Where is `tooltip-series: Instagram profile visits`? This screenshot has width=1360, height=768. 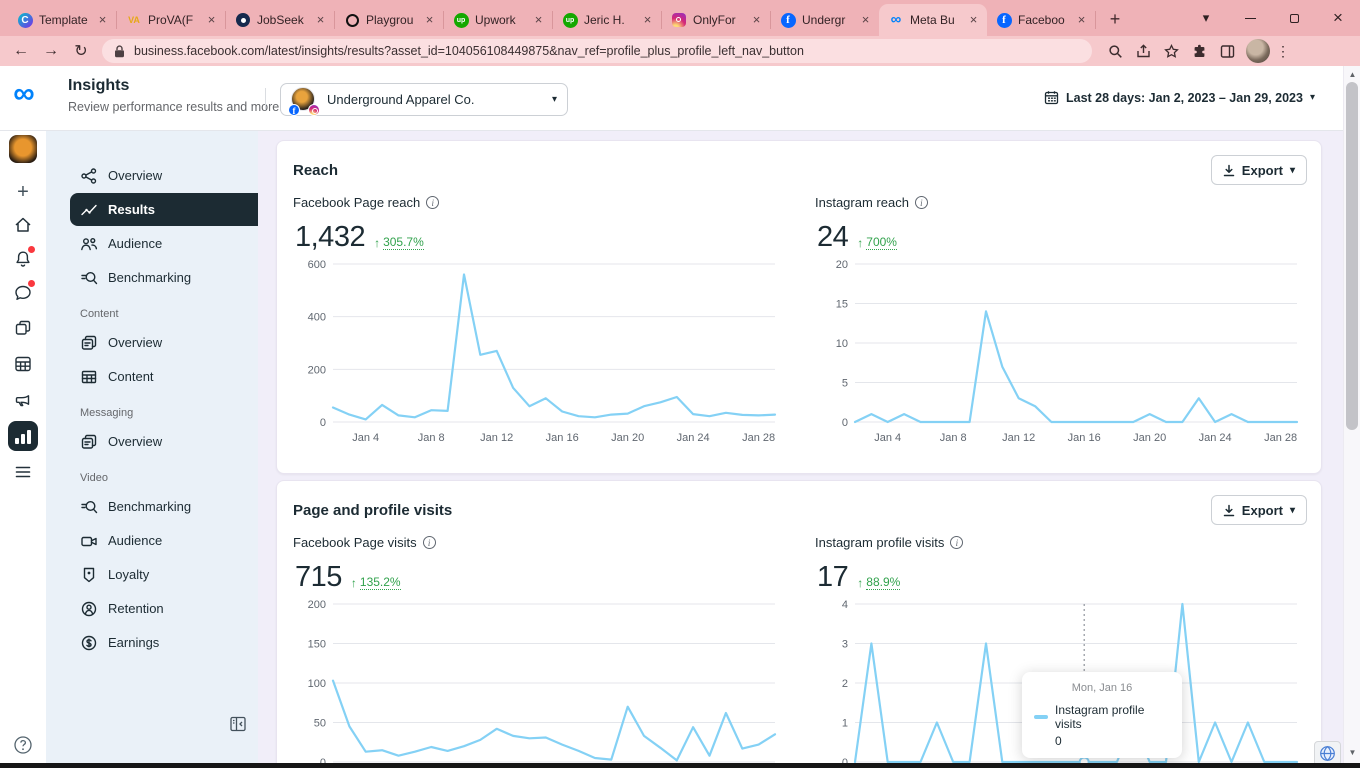 tooltip-series: Instagram profile visits is located at coordinates (1100, 717).